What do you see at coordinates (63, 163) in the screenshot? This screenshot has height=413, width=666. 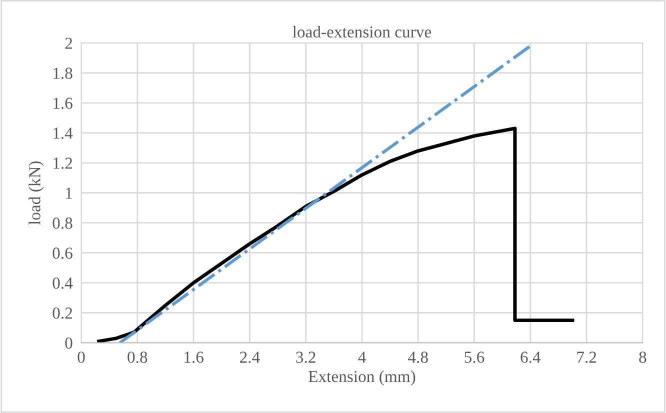 I see `y-tick-label: 1.2` at bounding box center [63, 163].